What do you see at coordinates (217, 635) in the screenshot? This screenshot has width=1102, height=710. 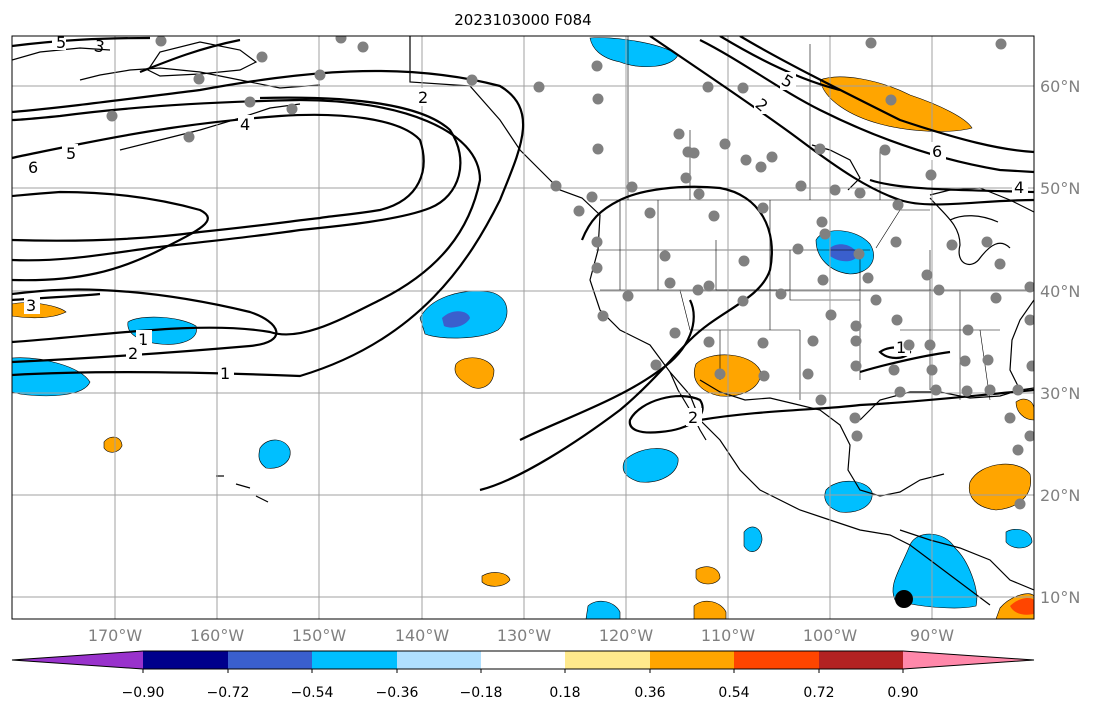 I see `lon-label: 160°W` at bounding box center [217, 635].